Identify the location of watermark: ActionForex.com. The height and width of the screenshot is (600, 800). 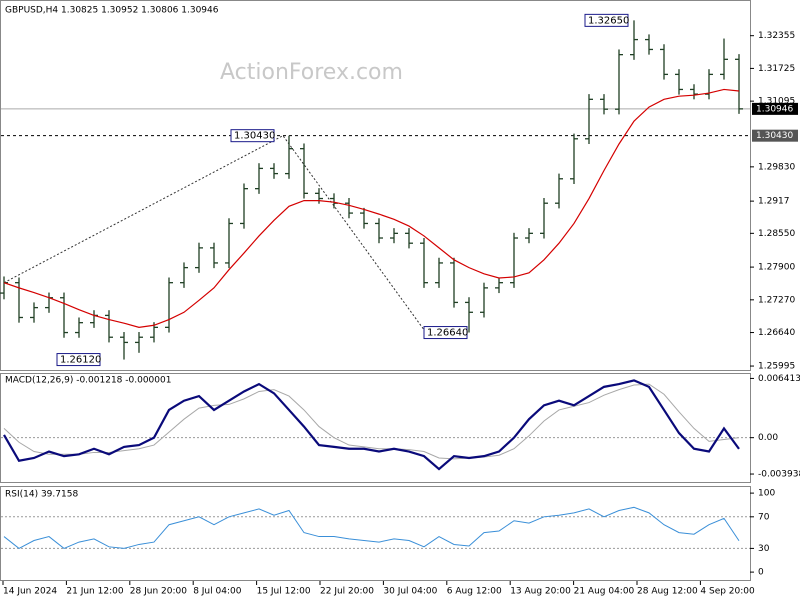
(311, 72).